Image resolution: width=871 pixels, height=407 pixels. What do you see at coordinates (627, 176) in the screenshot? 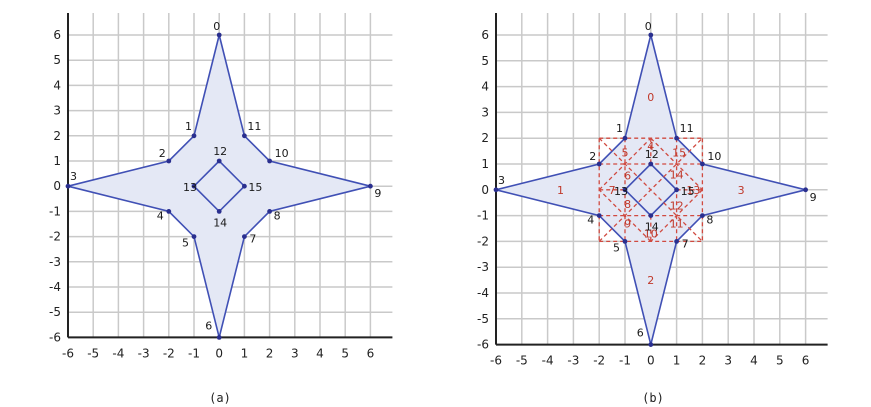
I see `region-label: 6` at bounding box center [627, 176].